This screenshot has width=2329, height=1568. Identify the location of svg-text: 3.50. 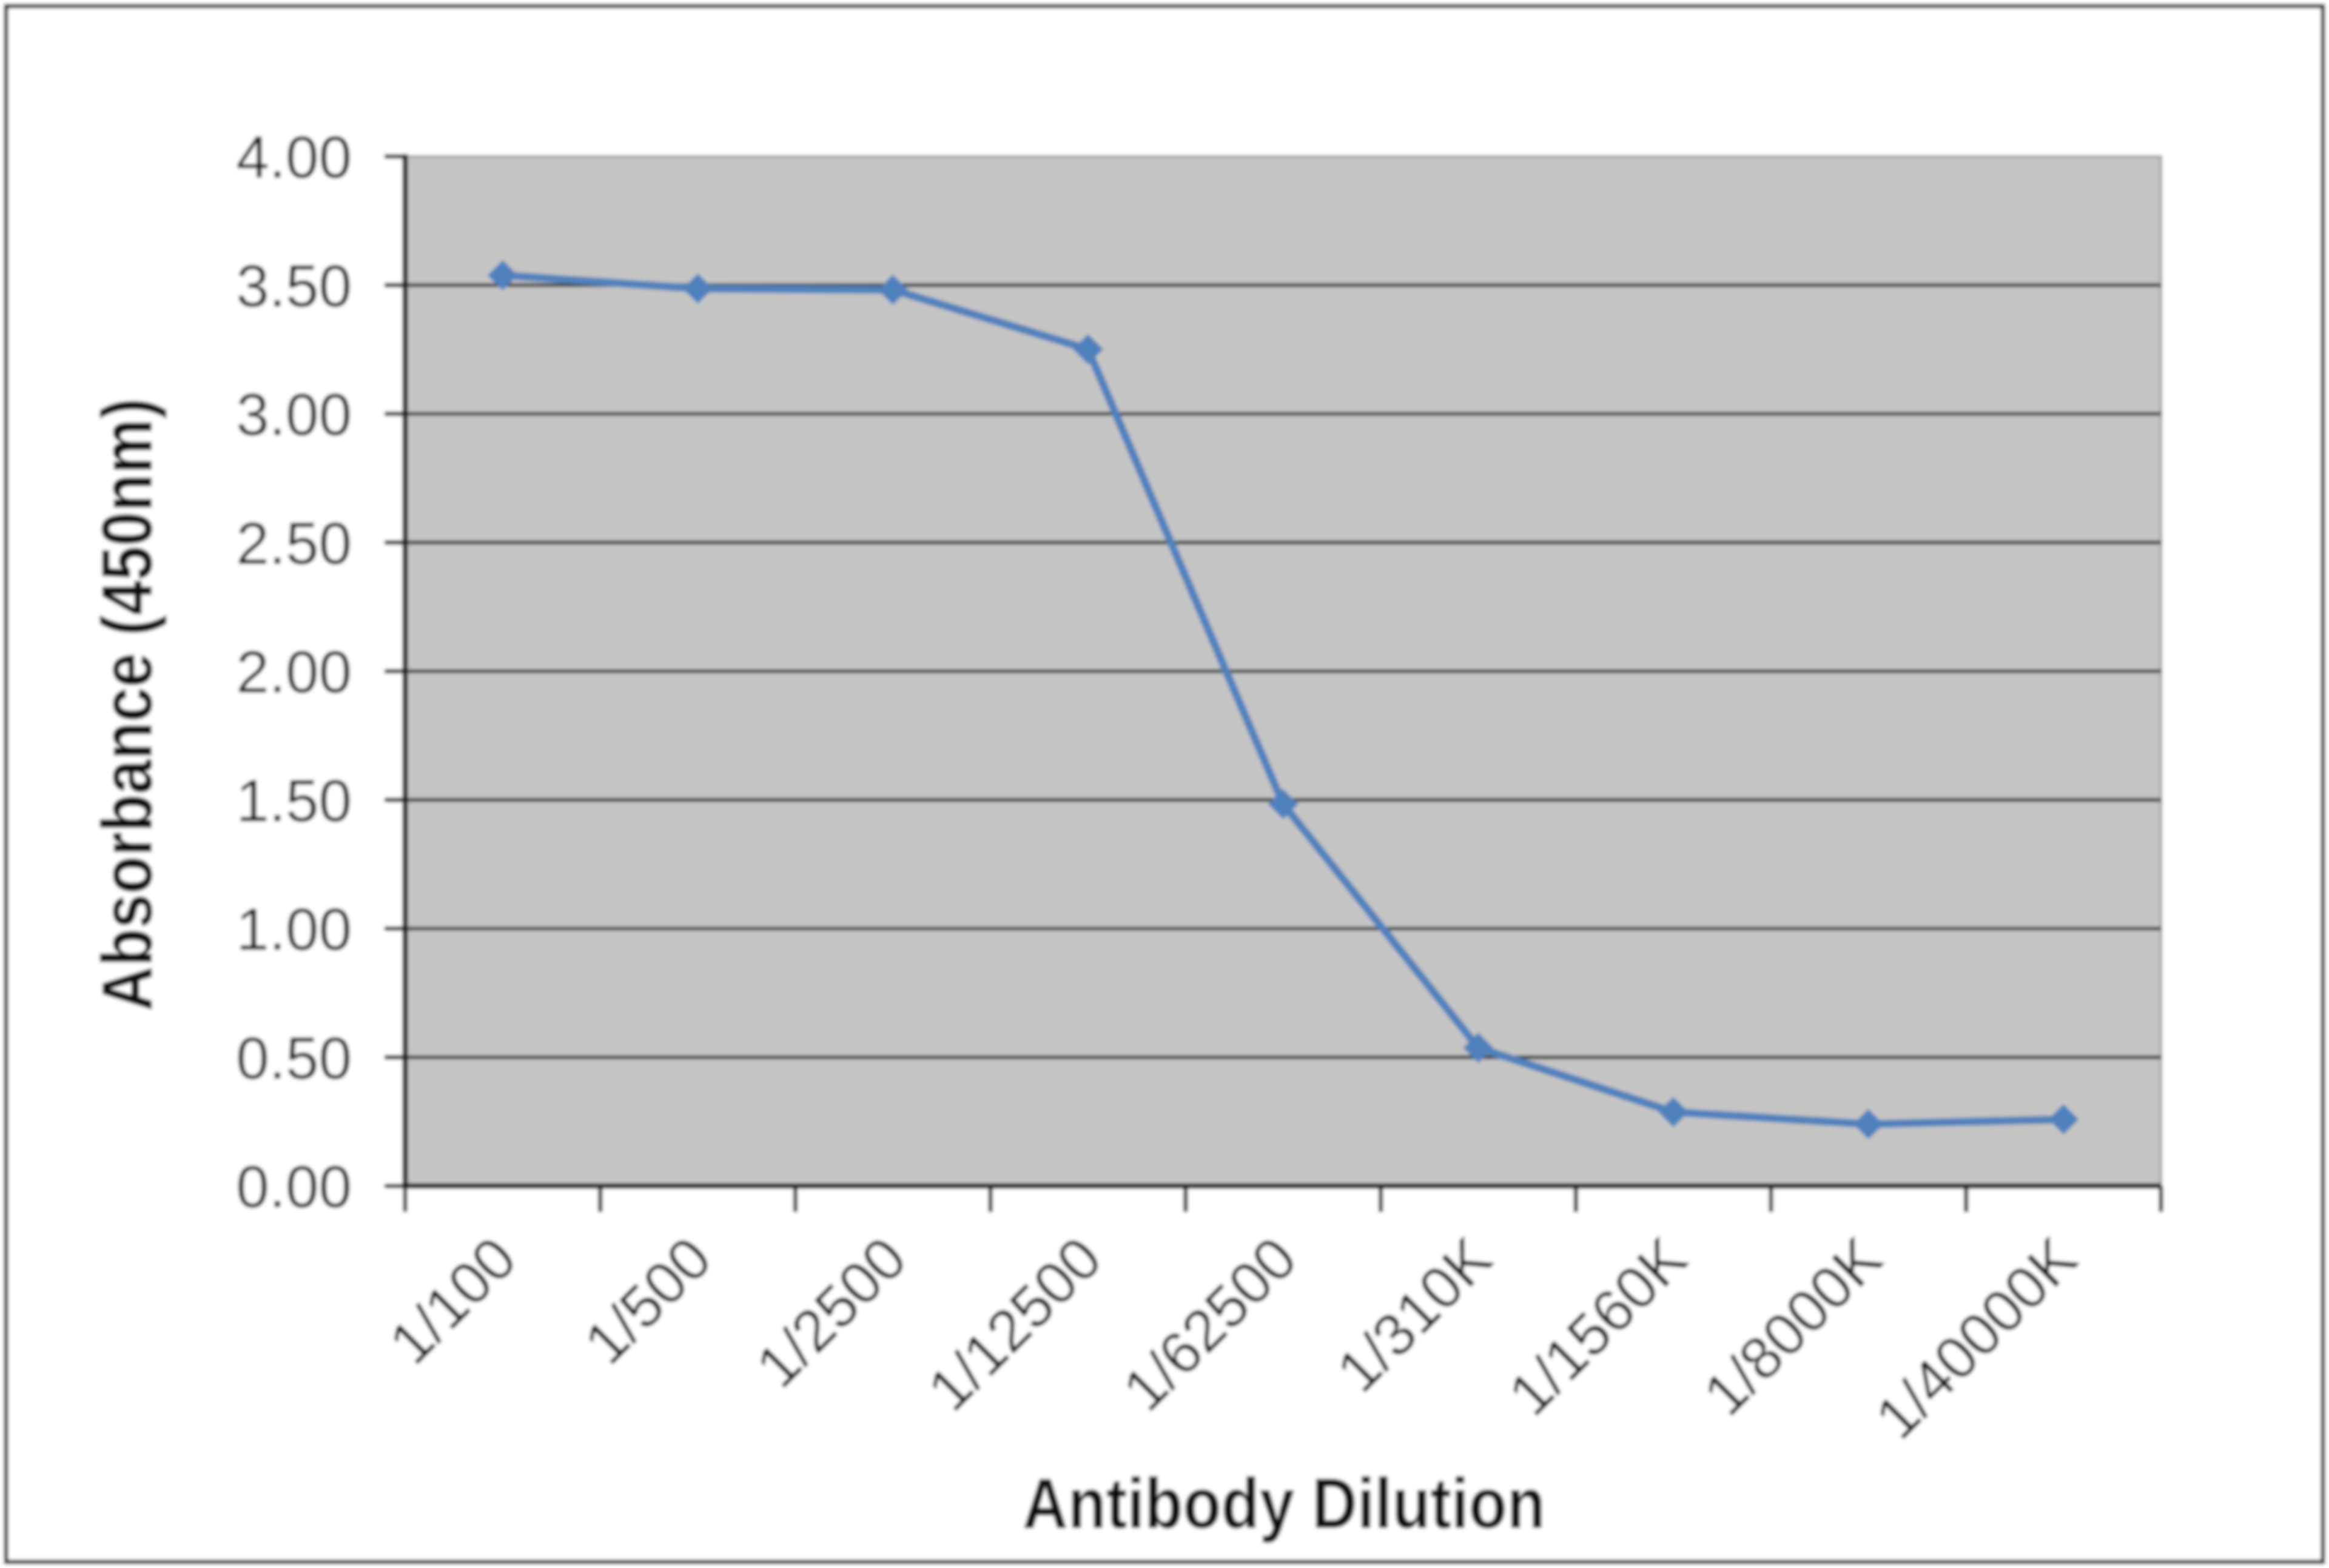
(294, 286).